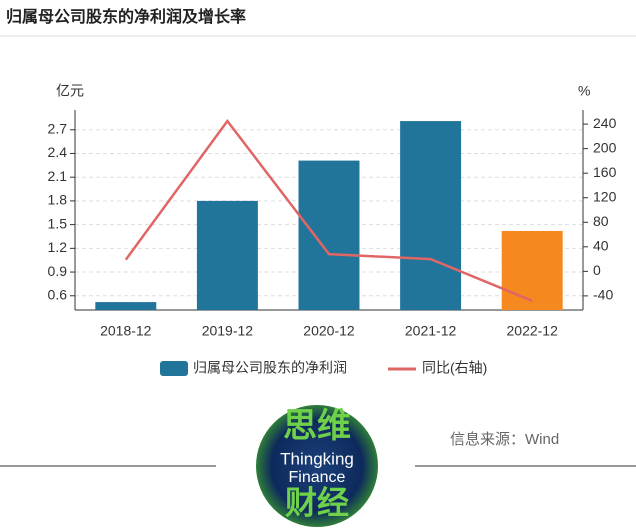 The image size is (636, 532). Describe the element at coordinates (317, 458) in the screenshot. I see `logo-text: Thingking` at that location.